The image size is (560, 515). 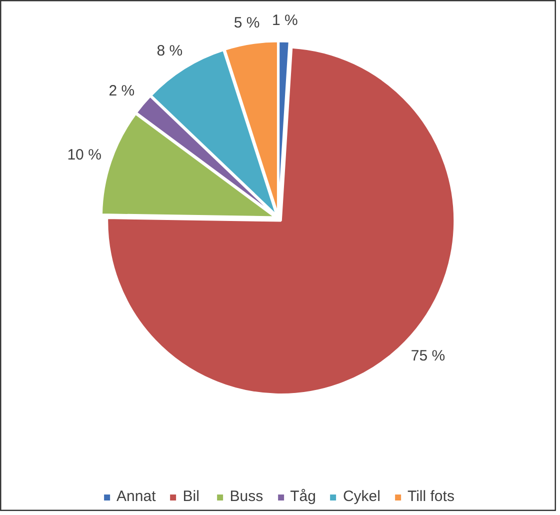 I want to click on legend-label: Tåg, so click(x=303, y=496).